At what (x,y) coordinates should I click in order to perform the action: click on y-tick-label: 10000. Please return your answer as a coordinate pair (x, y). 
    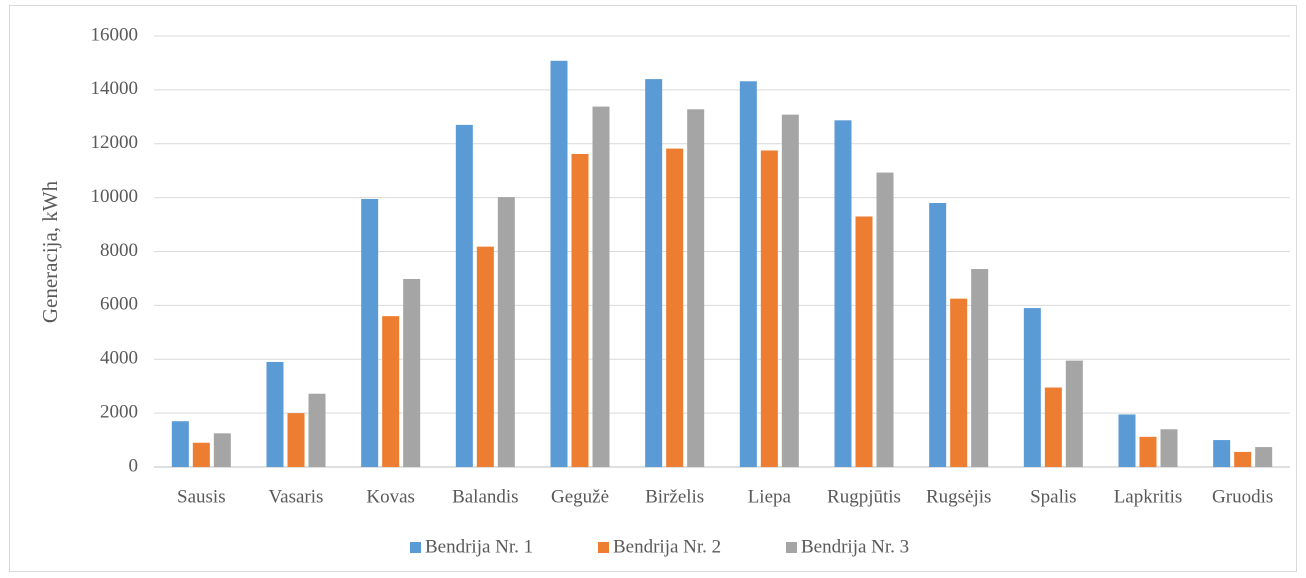
    Looking at the image, I should click on (115, 196).